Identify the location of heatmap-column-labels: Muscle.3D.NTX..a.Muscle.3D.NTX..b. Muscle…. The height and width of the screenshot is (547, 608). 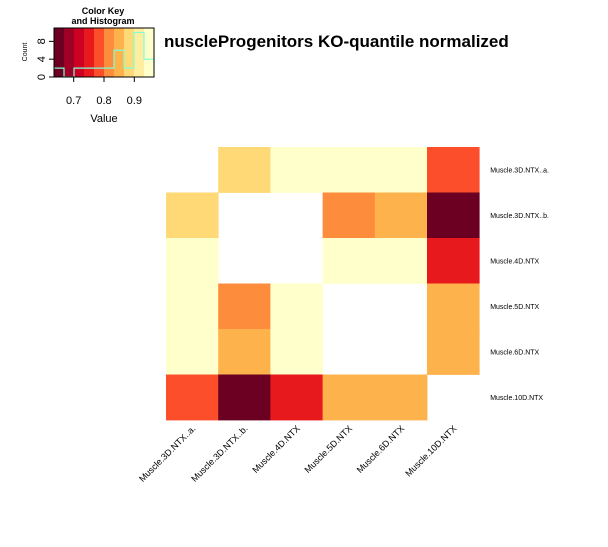
(297, 453).